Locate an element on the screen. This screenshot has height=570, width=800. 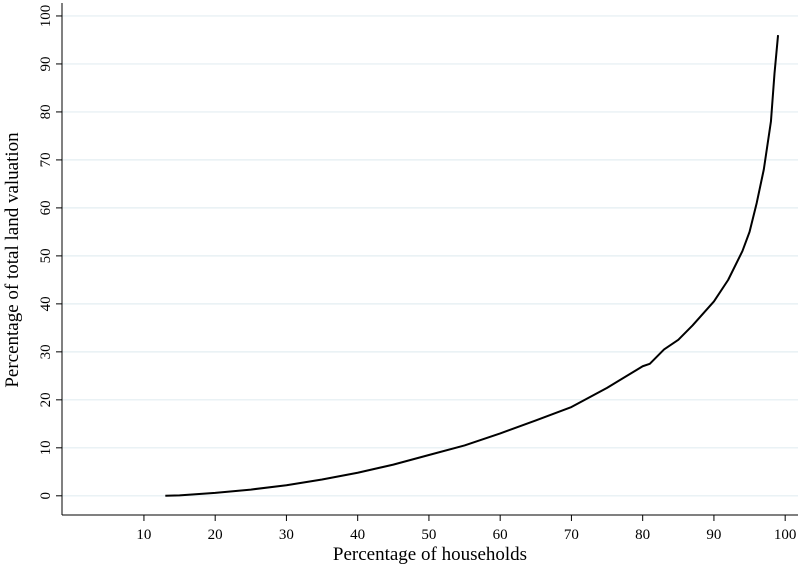
y-tick-label: 90 is located at coordinates (46, 63).